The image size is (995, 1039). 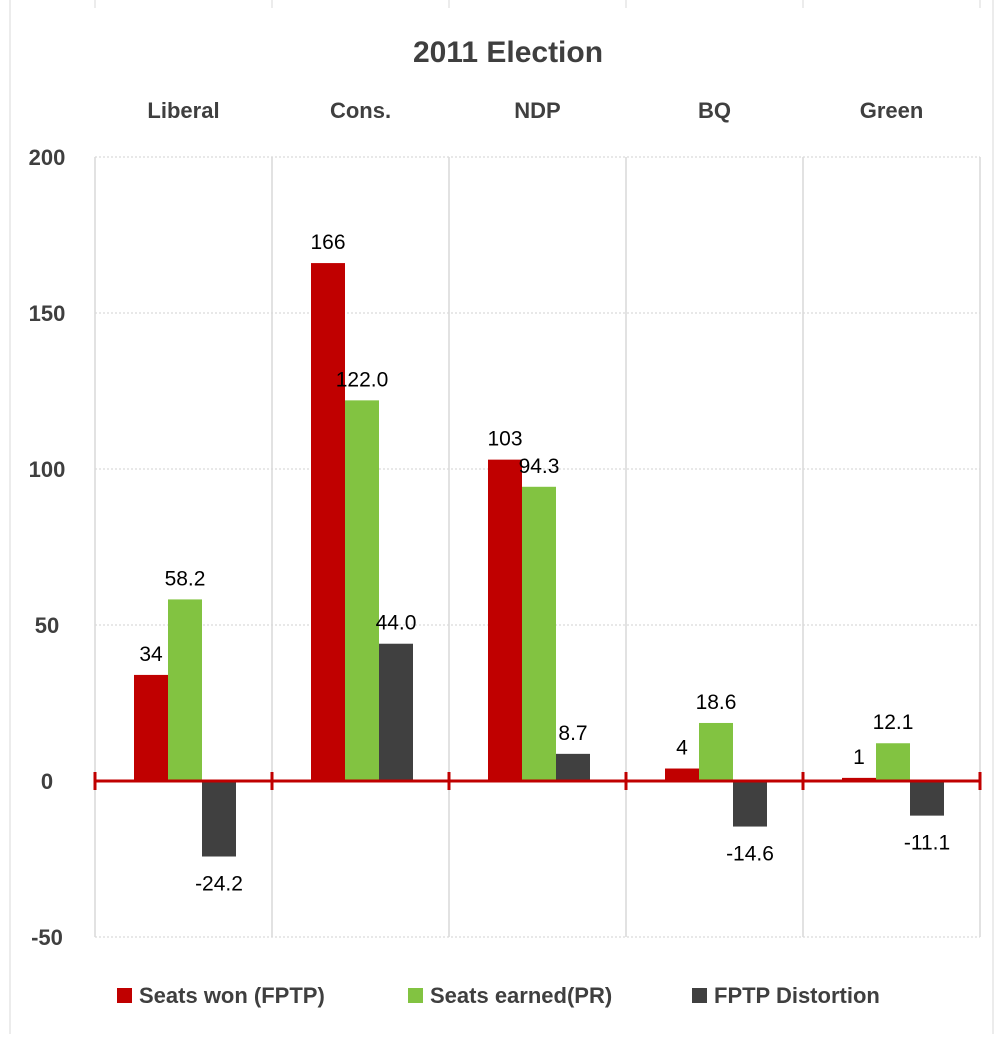 I want to click on data-label: 58.2, so click(x=185, y=578).